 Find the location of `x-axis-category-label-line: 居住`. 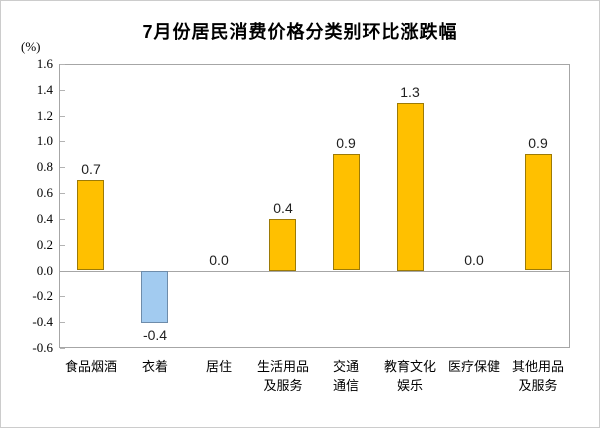

x-axis-category-label-line: 居住 is located at coordinates (218, 366).